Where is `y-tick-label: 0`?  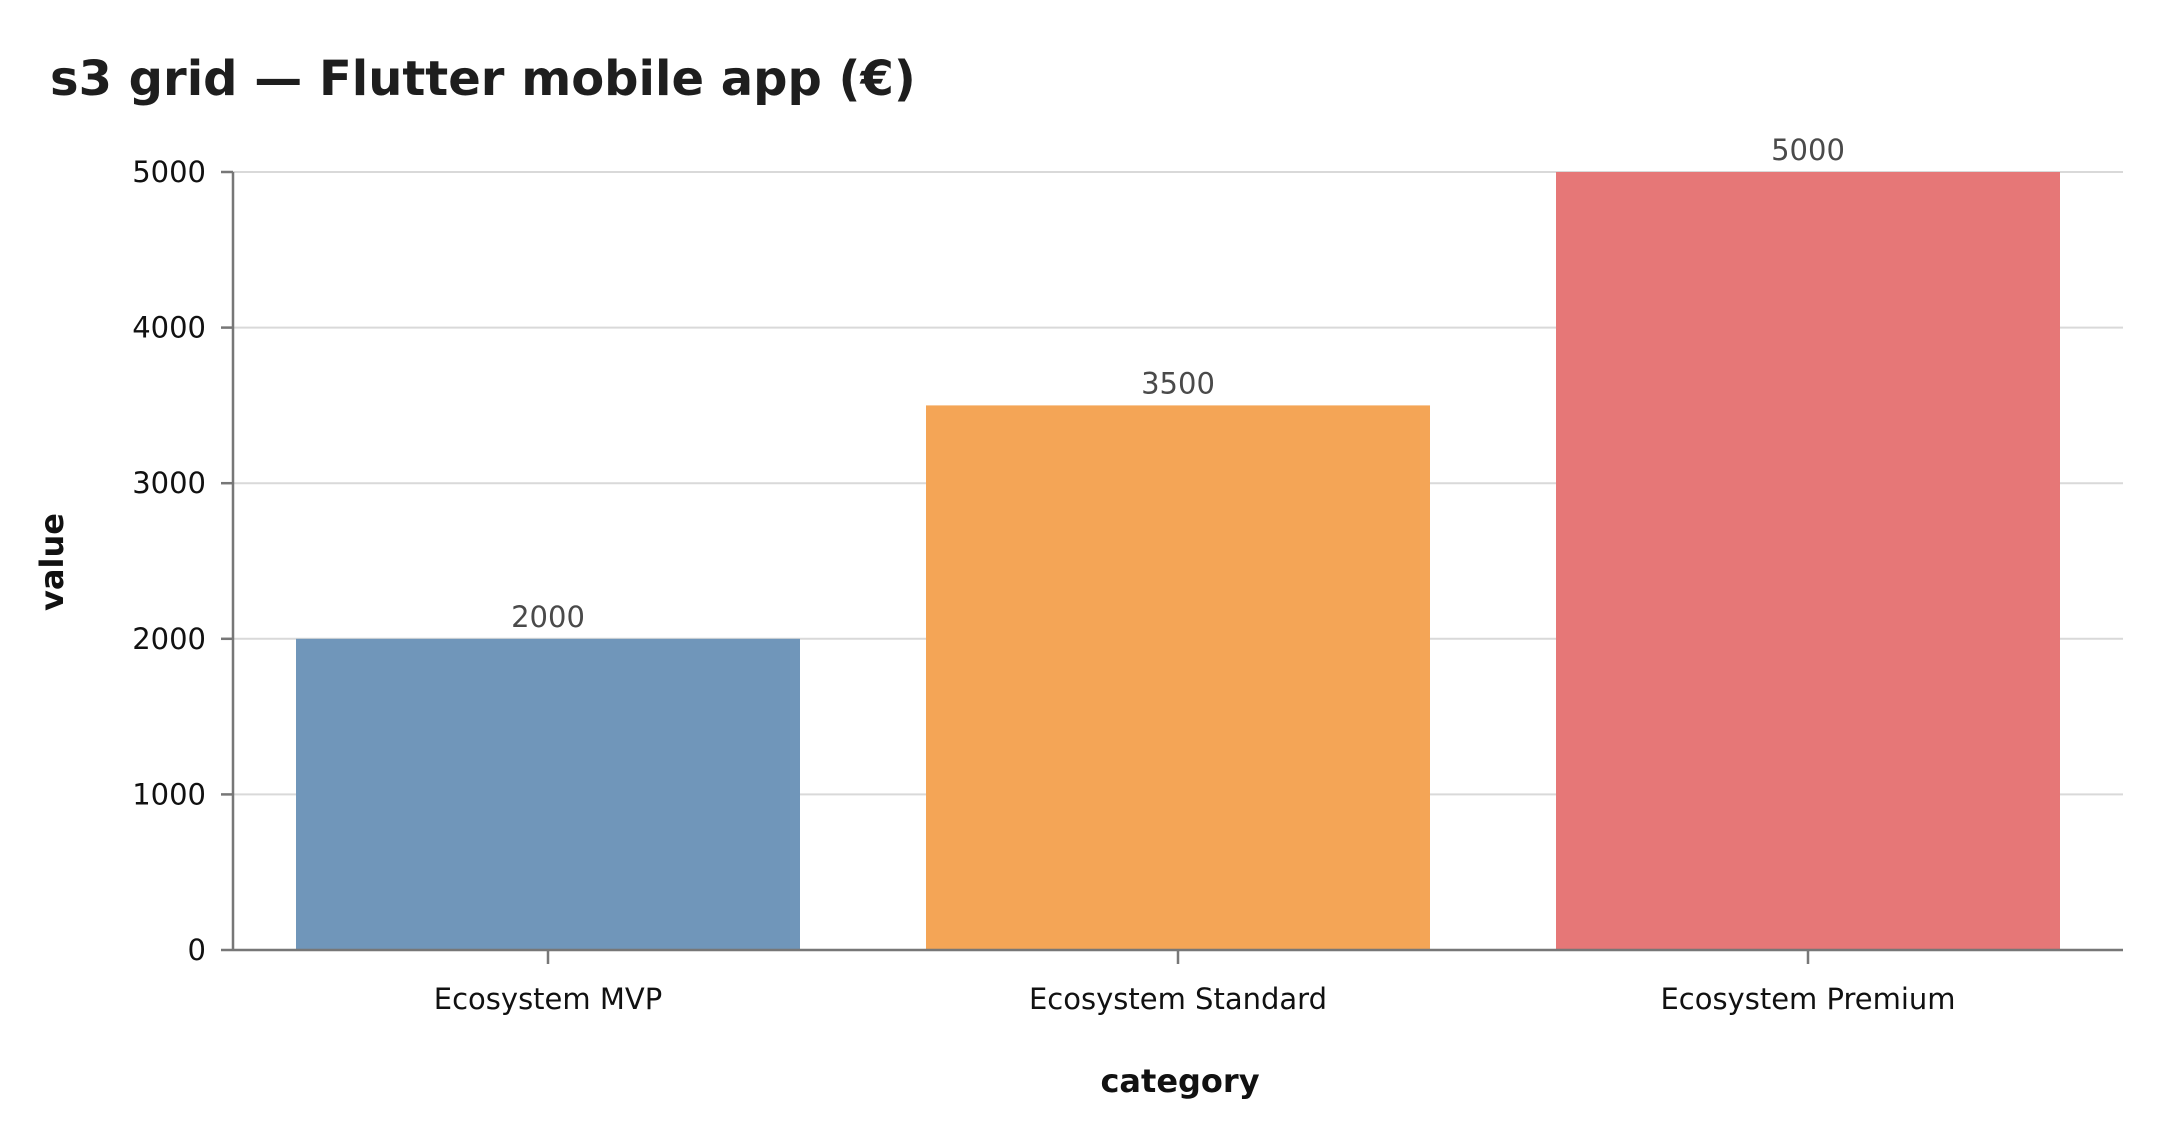
y-tick-label: 0 is located at coordinates (197, 950).